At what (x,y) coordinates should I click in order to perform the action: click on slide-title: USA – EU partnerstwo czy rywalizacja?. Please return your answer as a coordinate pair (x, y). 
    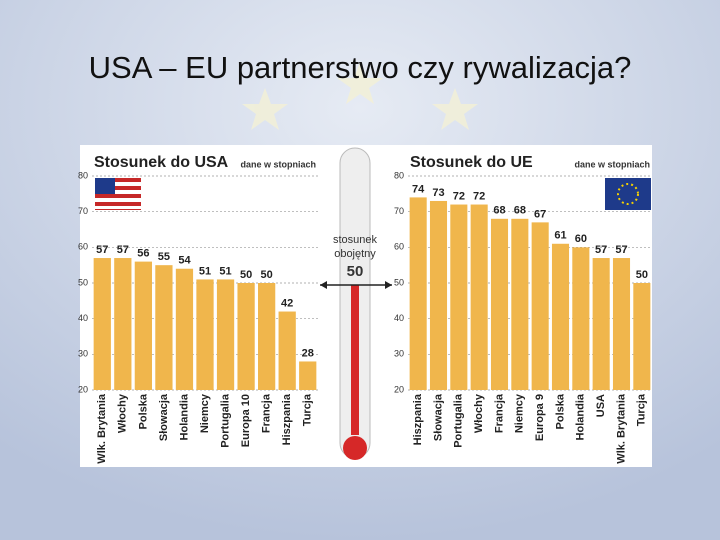
    Looking at the image, I should click on (360, 67).